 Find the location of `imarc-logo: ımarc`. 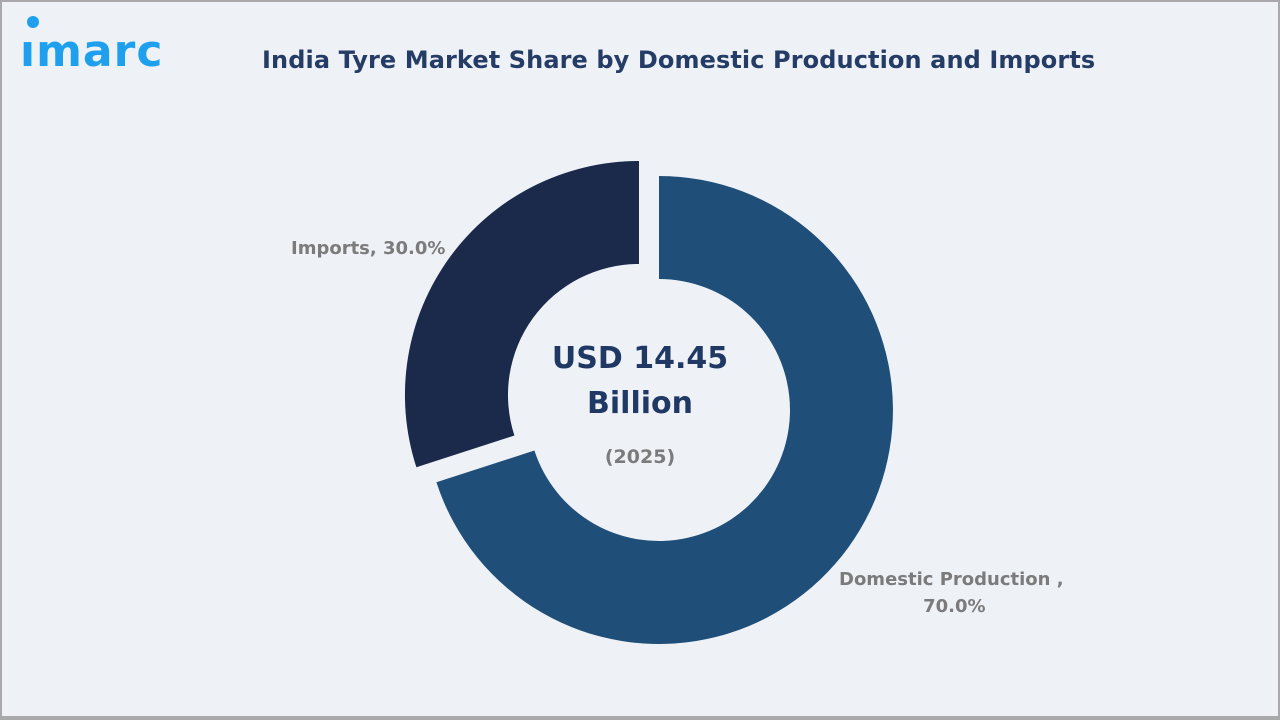

imarc-logo: ımarc is located at coordinates (115, 47).